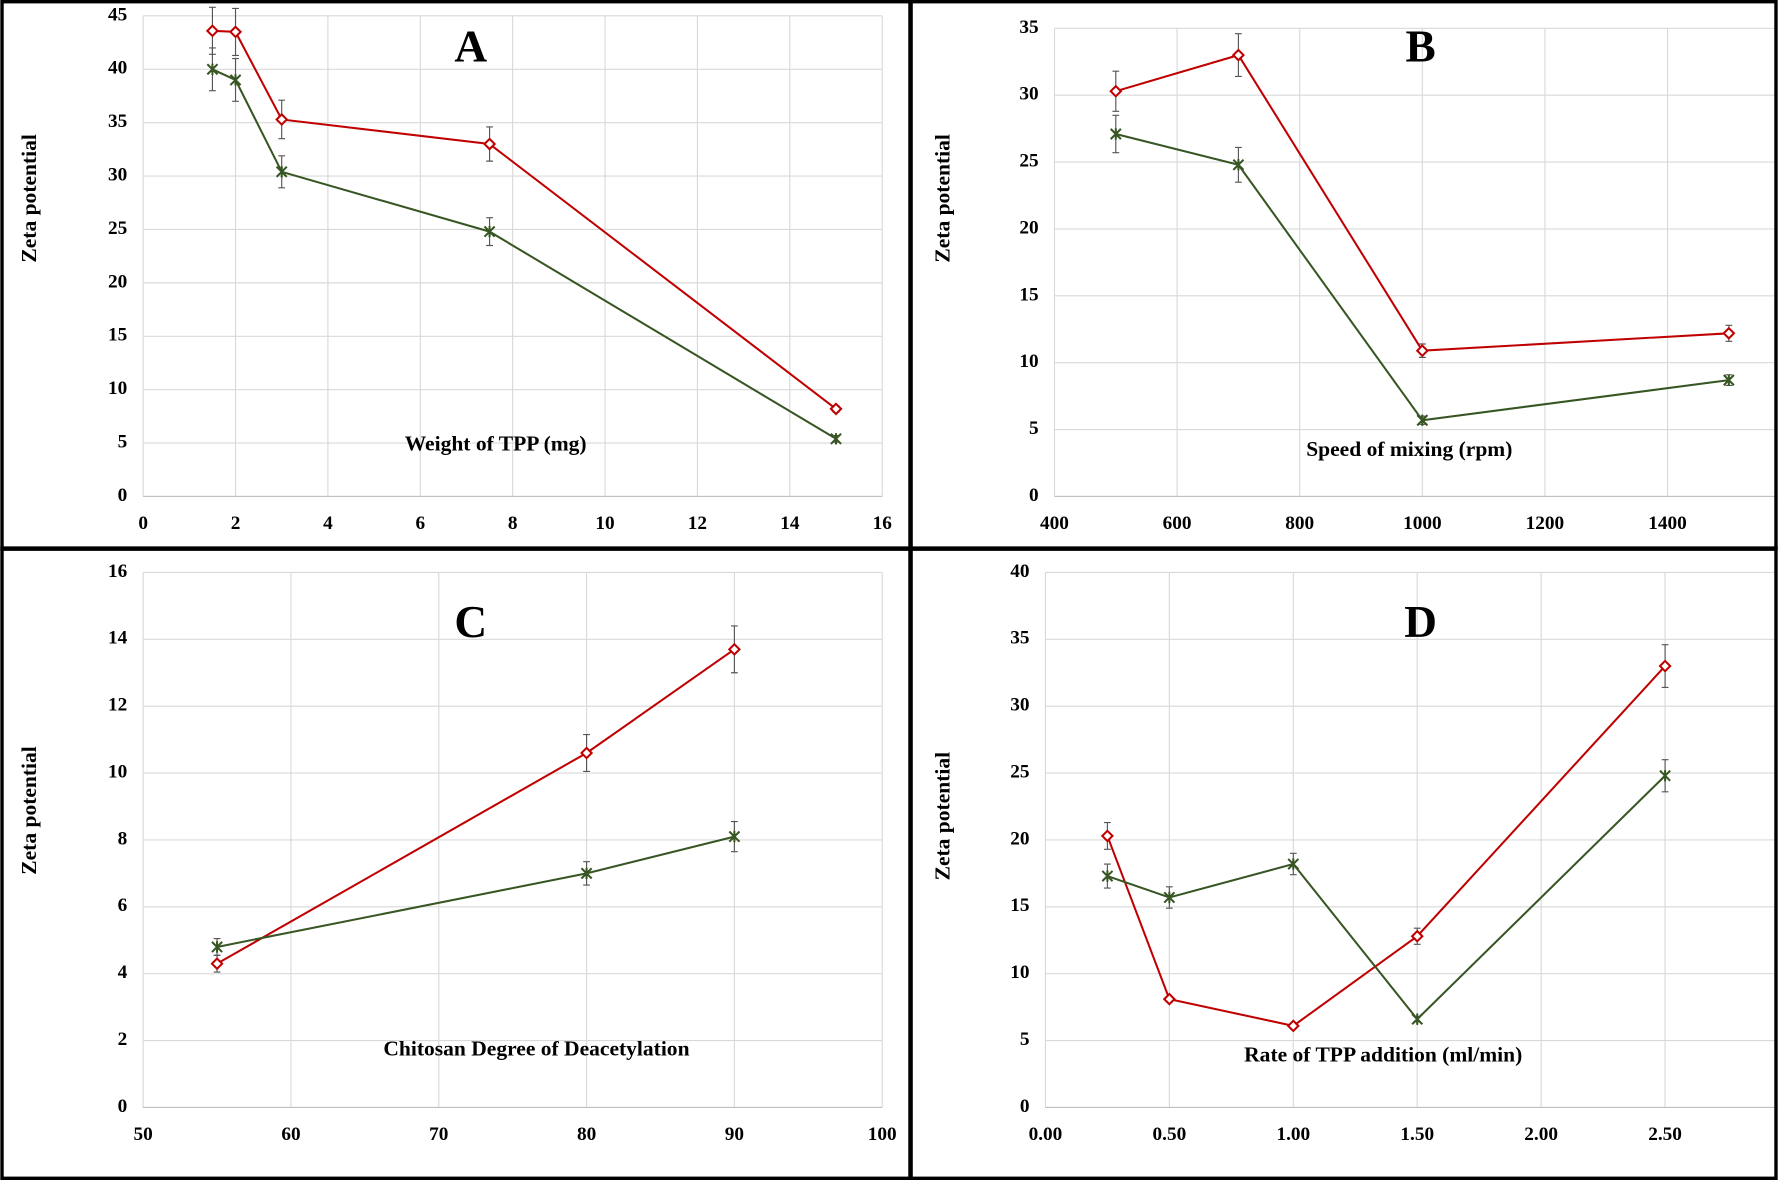 Image resolution: width=1778 pixels, height=1185 pixels. What do you see at coordinates (123, 972) in the screenshot?
I see `y-tick-label: 4` at bounding box center [123, 972].